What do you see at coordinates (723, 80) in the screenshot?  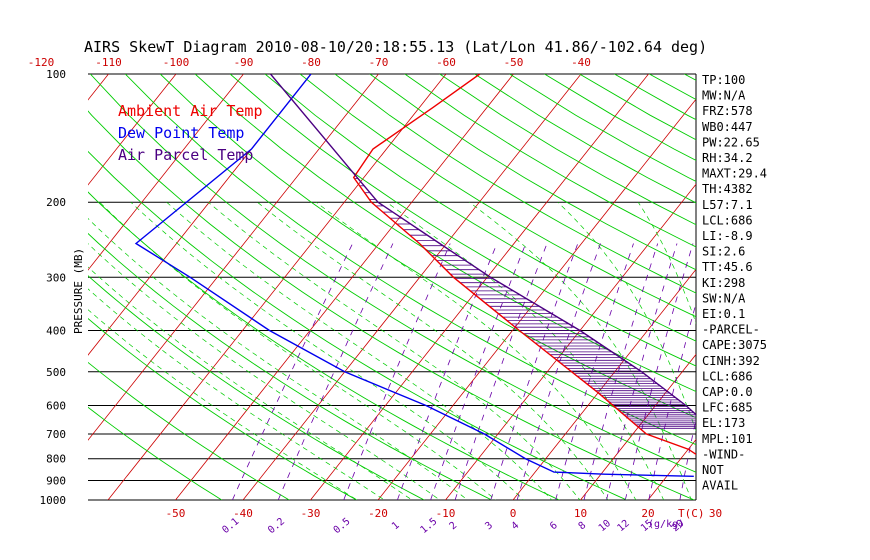 I see `index-item: TP:100` at bounding box center [723, 80].